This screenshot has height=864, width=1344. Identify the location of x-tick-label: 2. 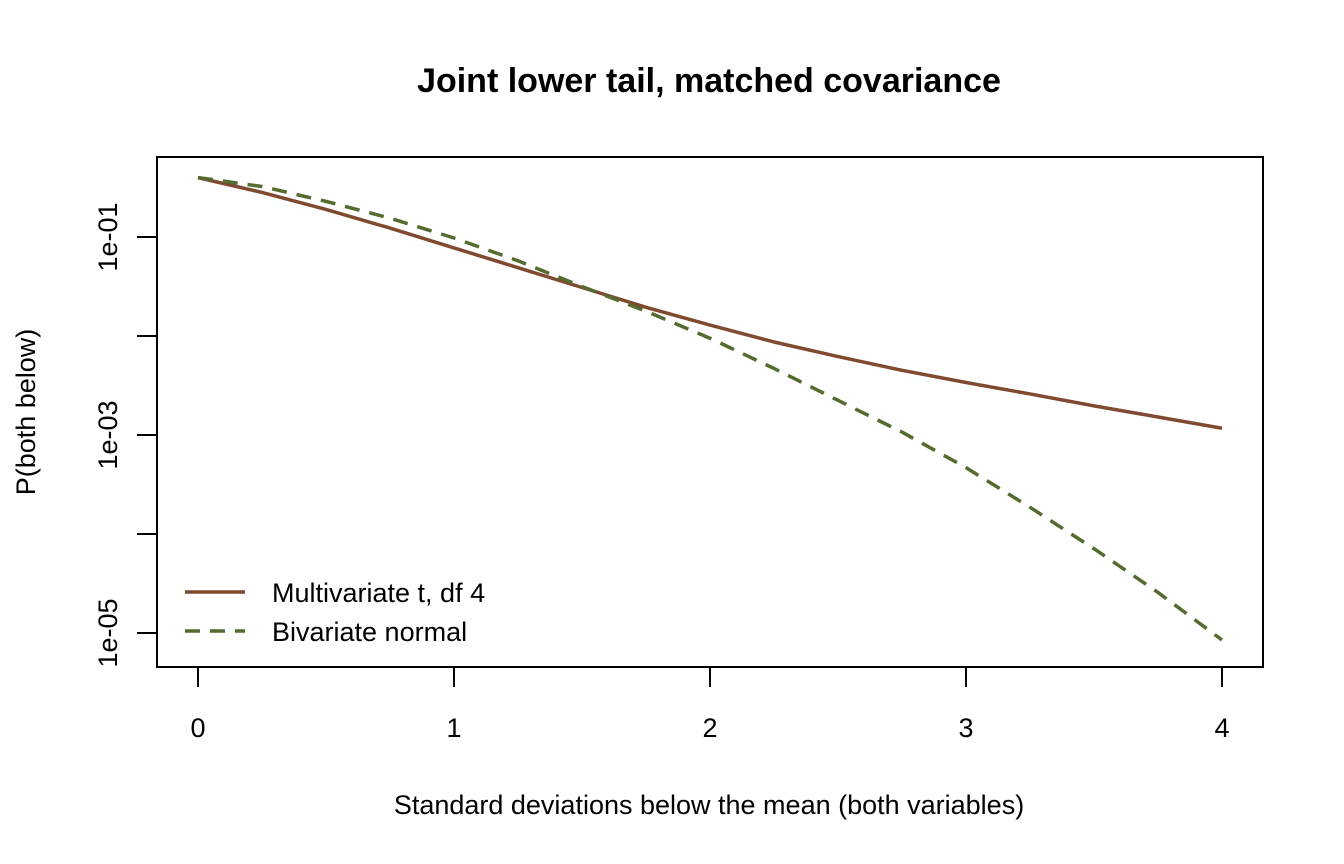
(709, 728).